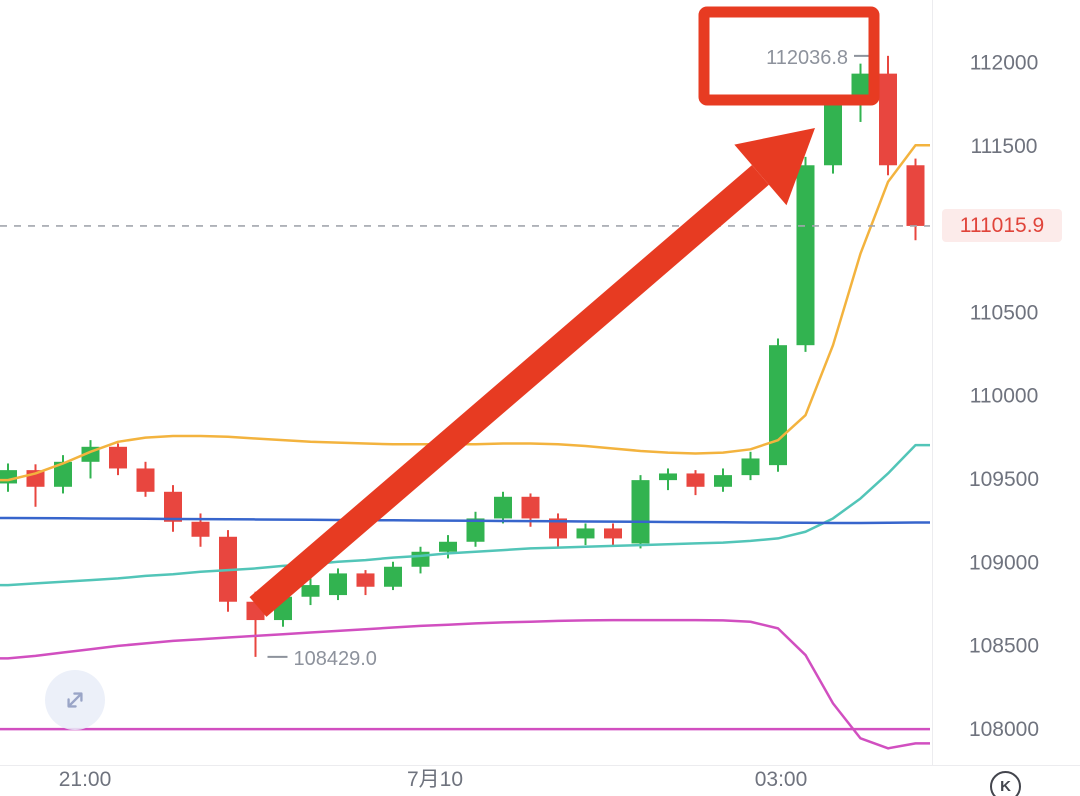  Describe the element at coordinates (1004, 479) in the screenshot. I see `y-axis-tick: 109500` at that location.